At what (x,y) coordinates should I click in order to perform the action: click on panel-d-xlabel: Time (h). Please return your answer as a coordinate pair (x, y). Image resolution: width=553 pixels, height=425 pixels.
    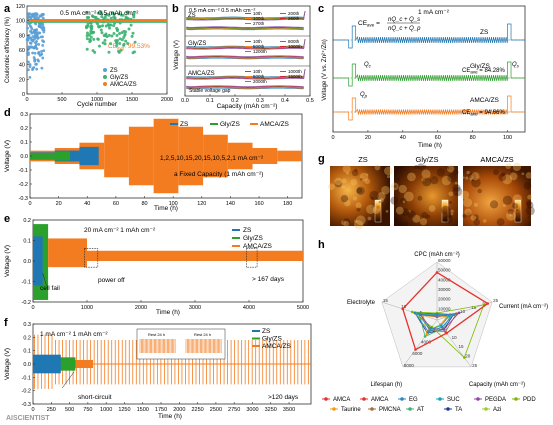
    Looking at the image, I should click on (166, 208).